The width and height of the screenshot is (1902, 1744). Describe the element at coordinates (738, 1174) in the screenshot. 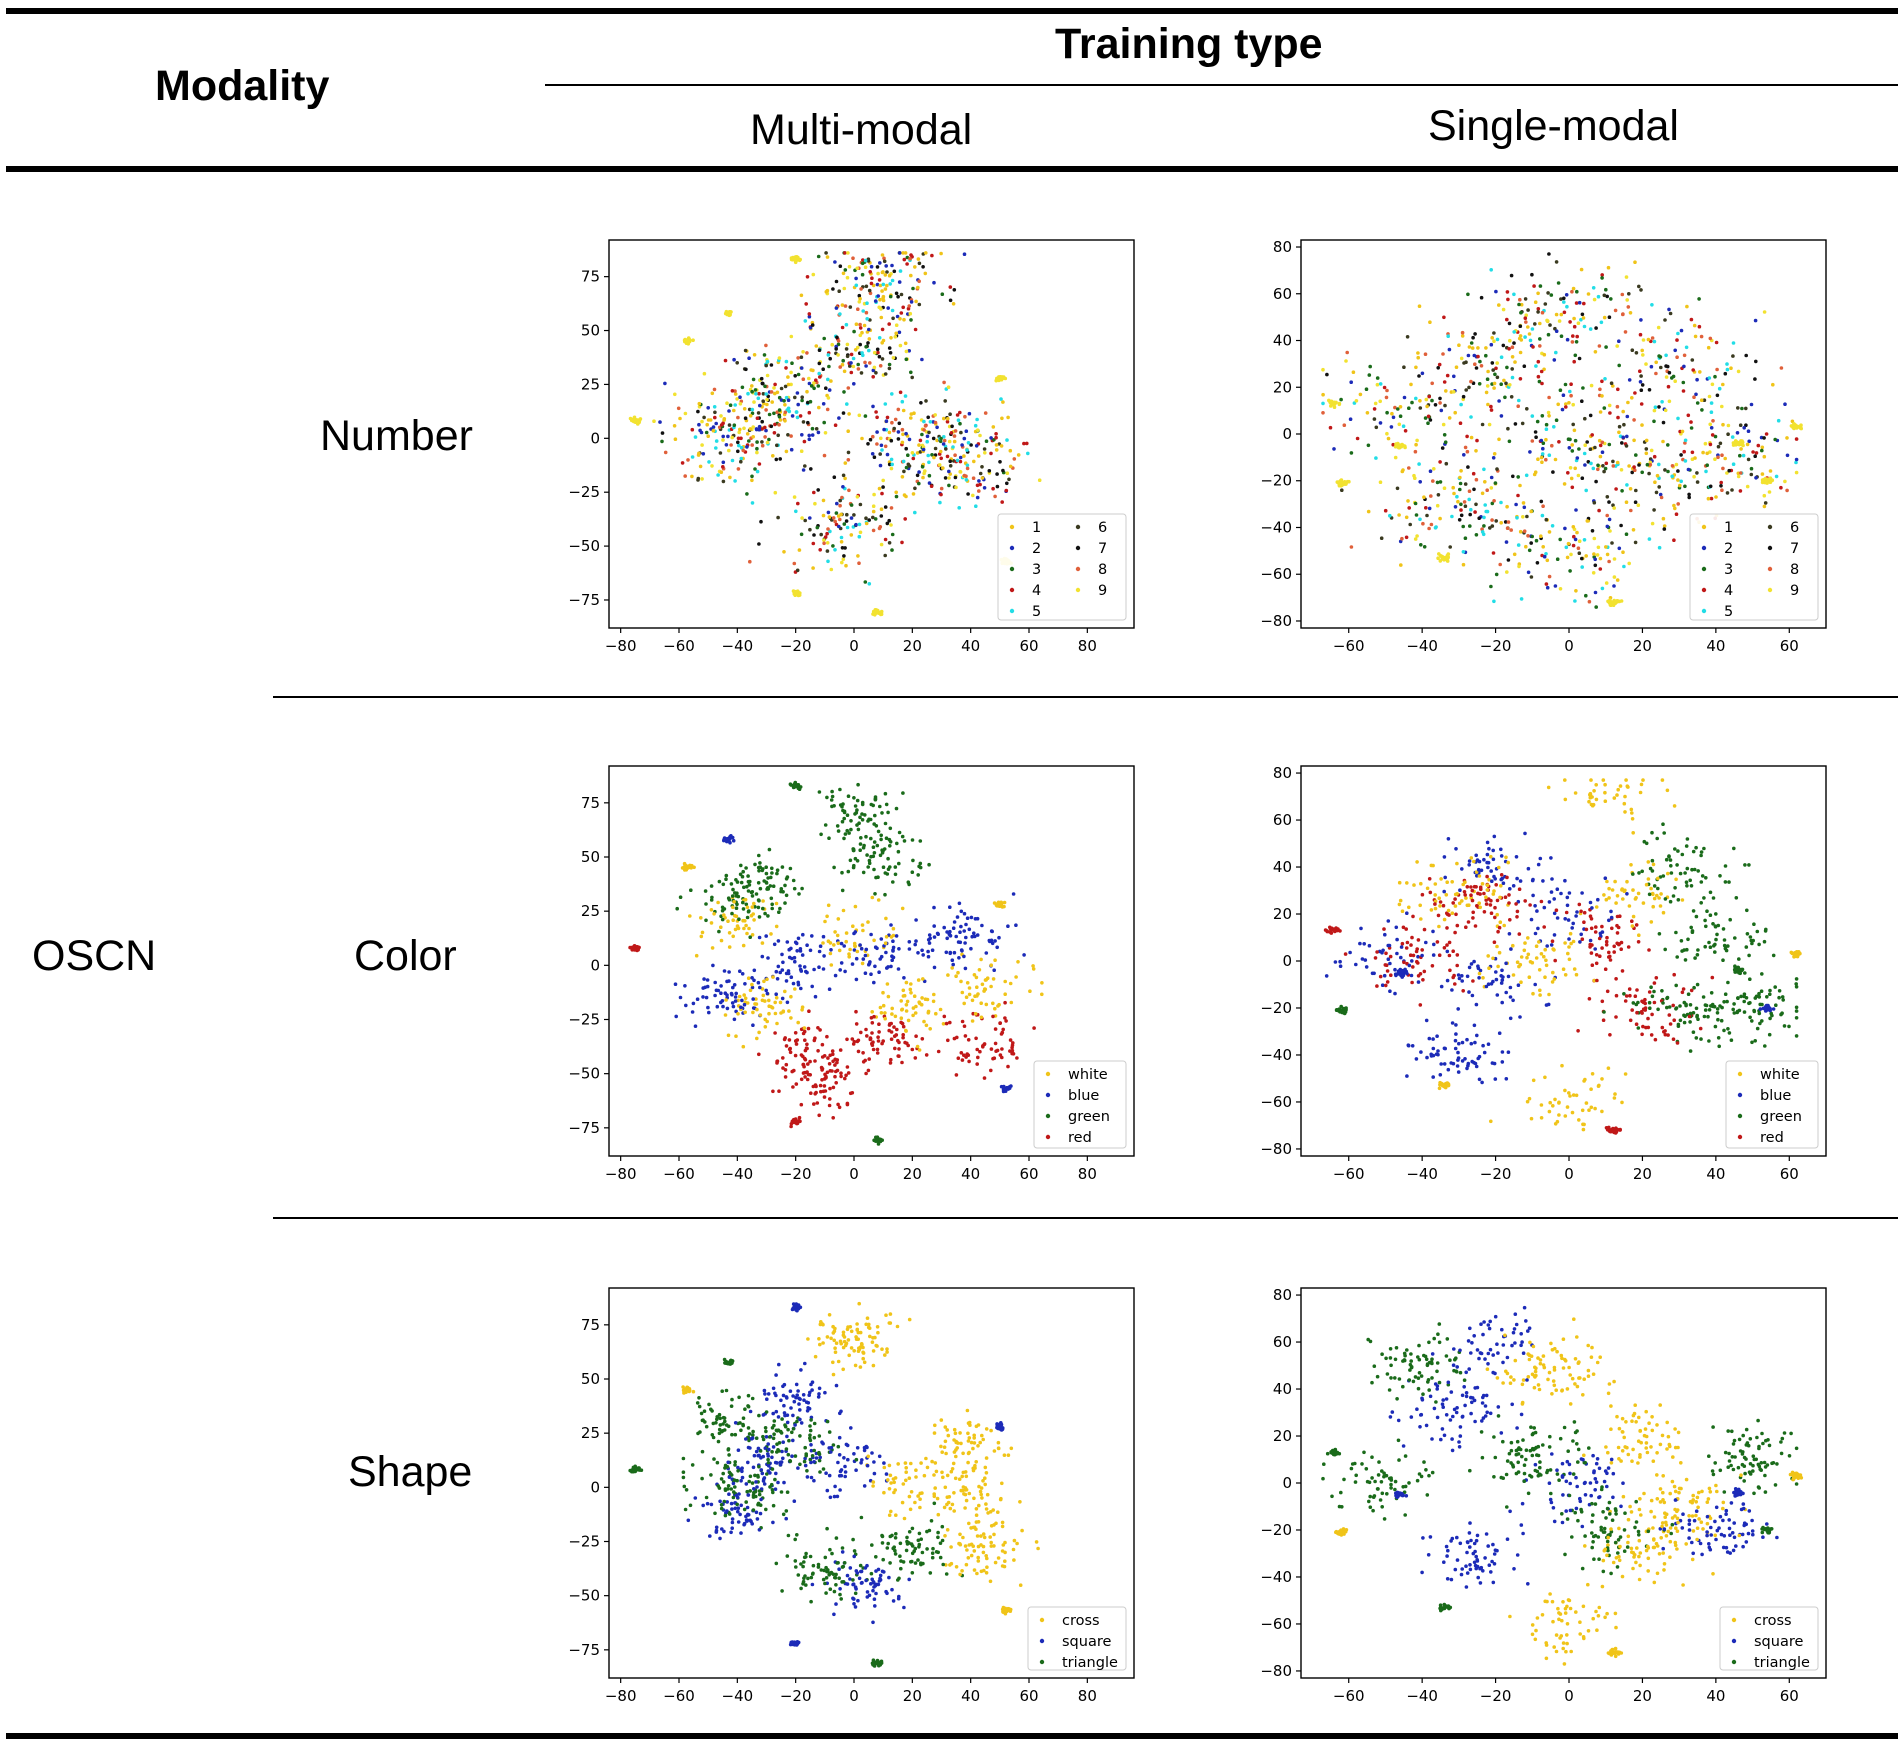

I see `x-tick-label: −40` at that location.